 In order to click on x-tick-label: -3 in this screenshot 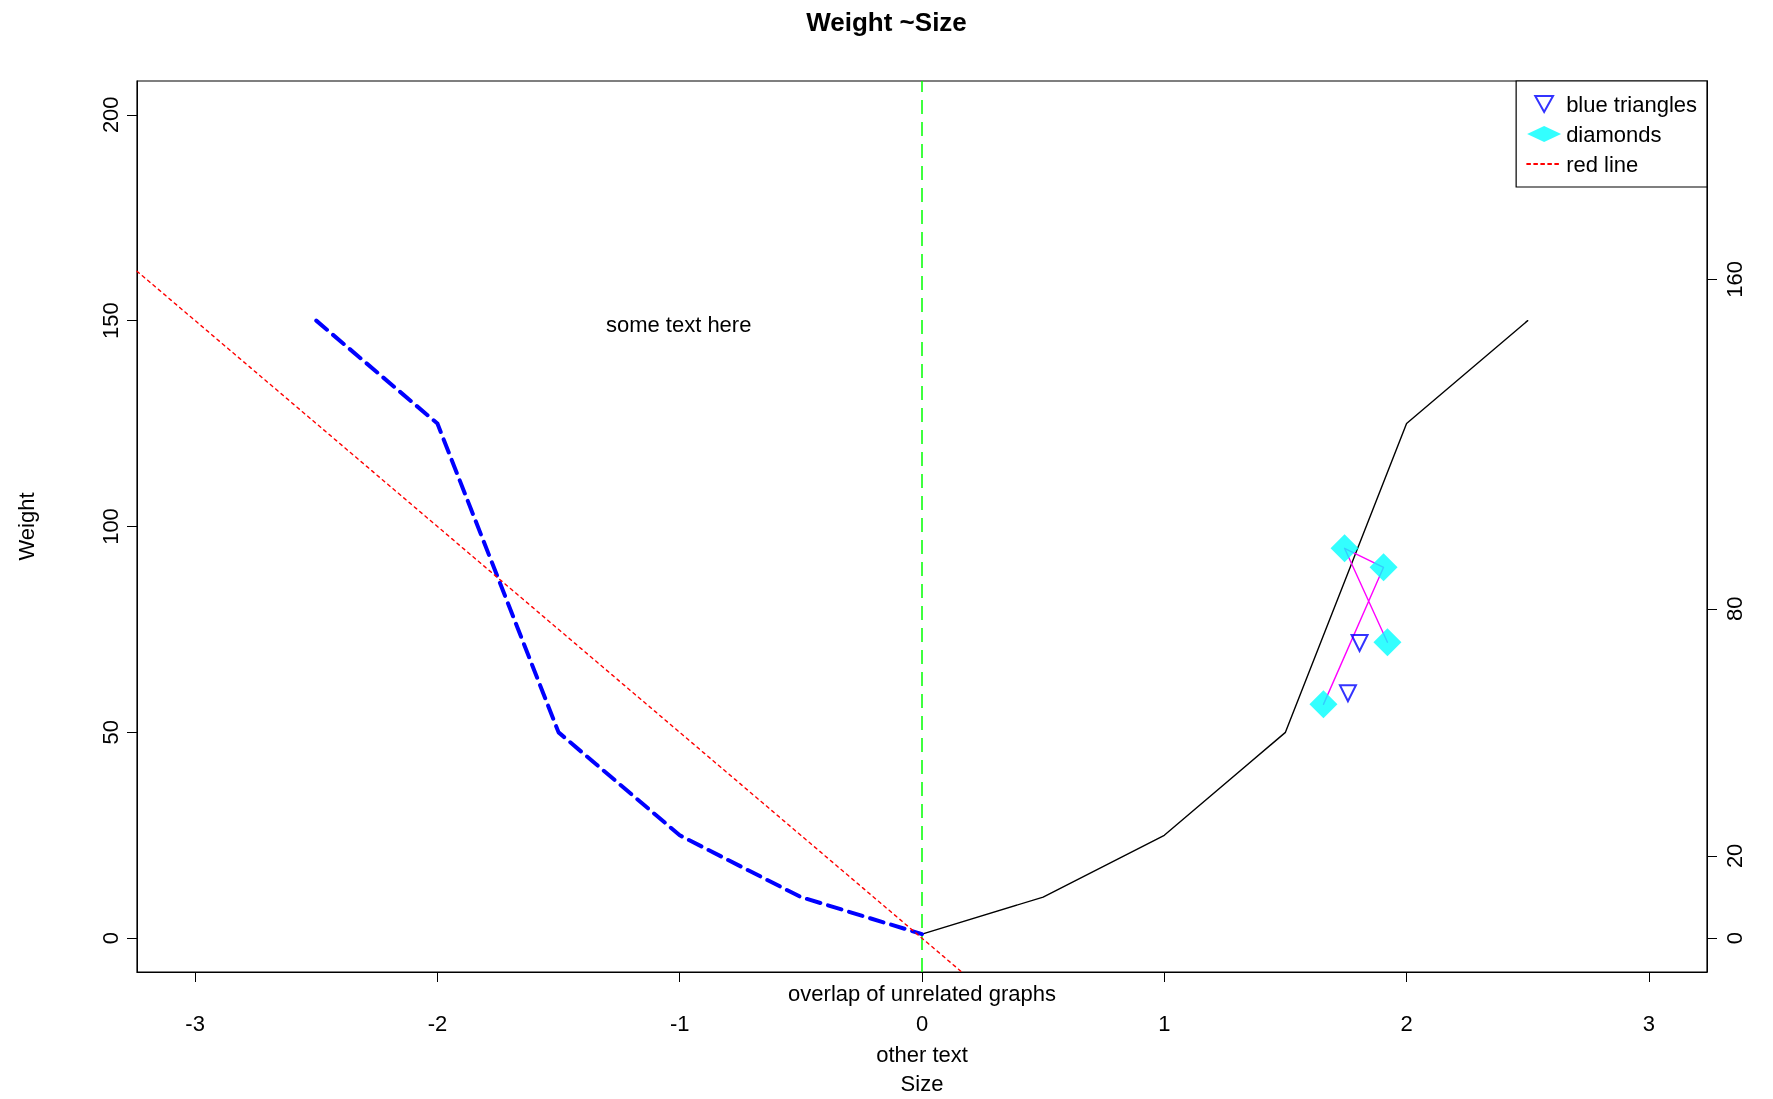, I will do `click(195, 1023)`.